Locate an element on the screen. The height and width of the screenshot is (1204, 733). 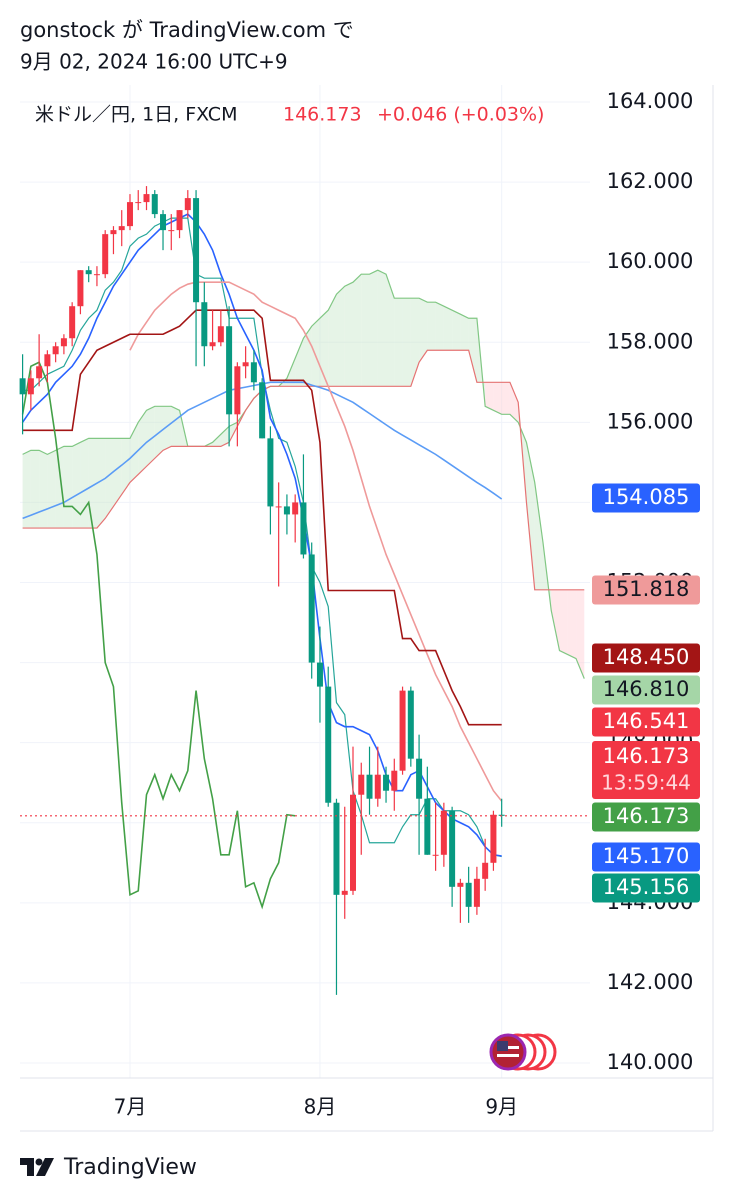
symbol-title: 米ドル／円, 1日, FXCM is located at coordinates (136, 115).